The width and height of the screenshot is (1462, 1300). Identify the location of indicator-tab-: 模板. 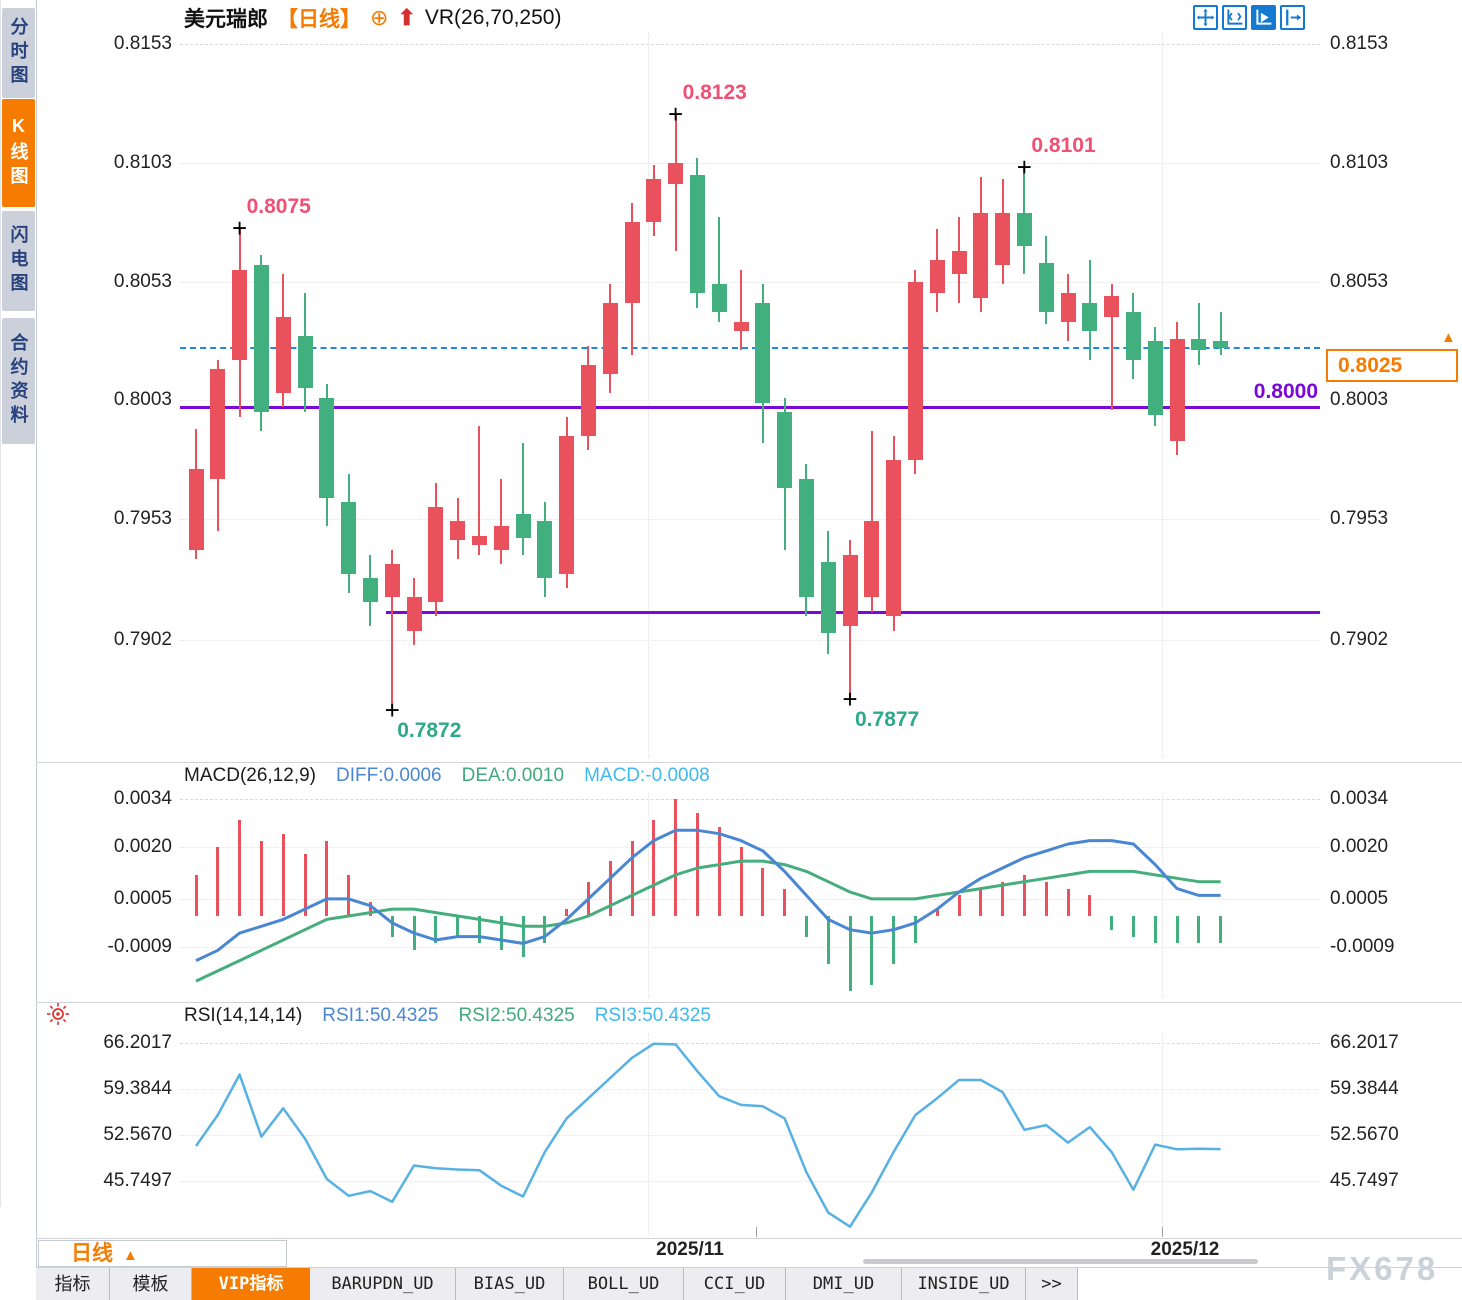
(151, 1284).